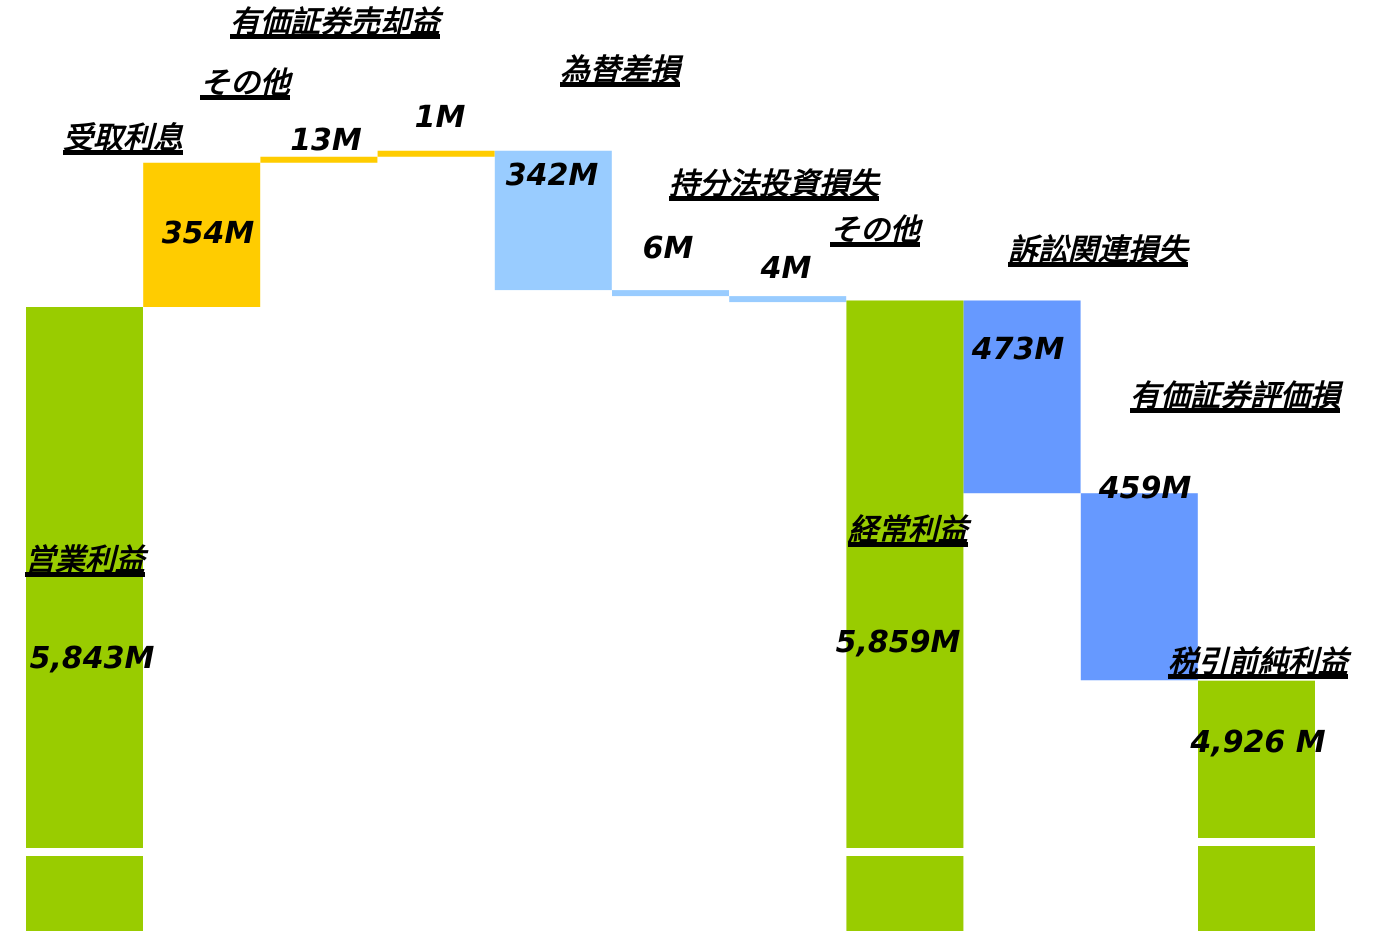 Image resolution: width=1377 pixels, height=931 pixels. I want to click on value-label-1: 354M, so click(208, 233).